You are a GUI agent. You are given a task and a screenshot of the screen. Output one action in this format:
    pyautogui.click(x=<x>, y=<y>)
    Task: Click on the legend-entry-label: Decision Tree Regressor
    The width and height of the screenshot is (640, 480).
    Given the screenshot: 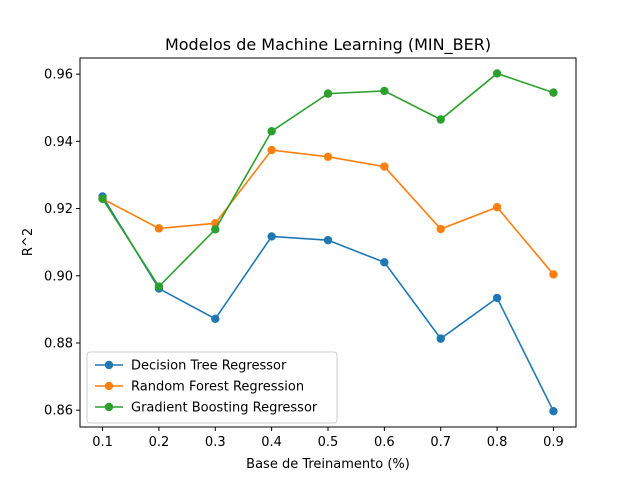 What is the action you would take?
    pyautogui.click(x=209, y=366)
    